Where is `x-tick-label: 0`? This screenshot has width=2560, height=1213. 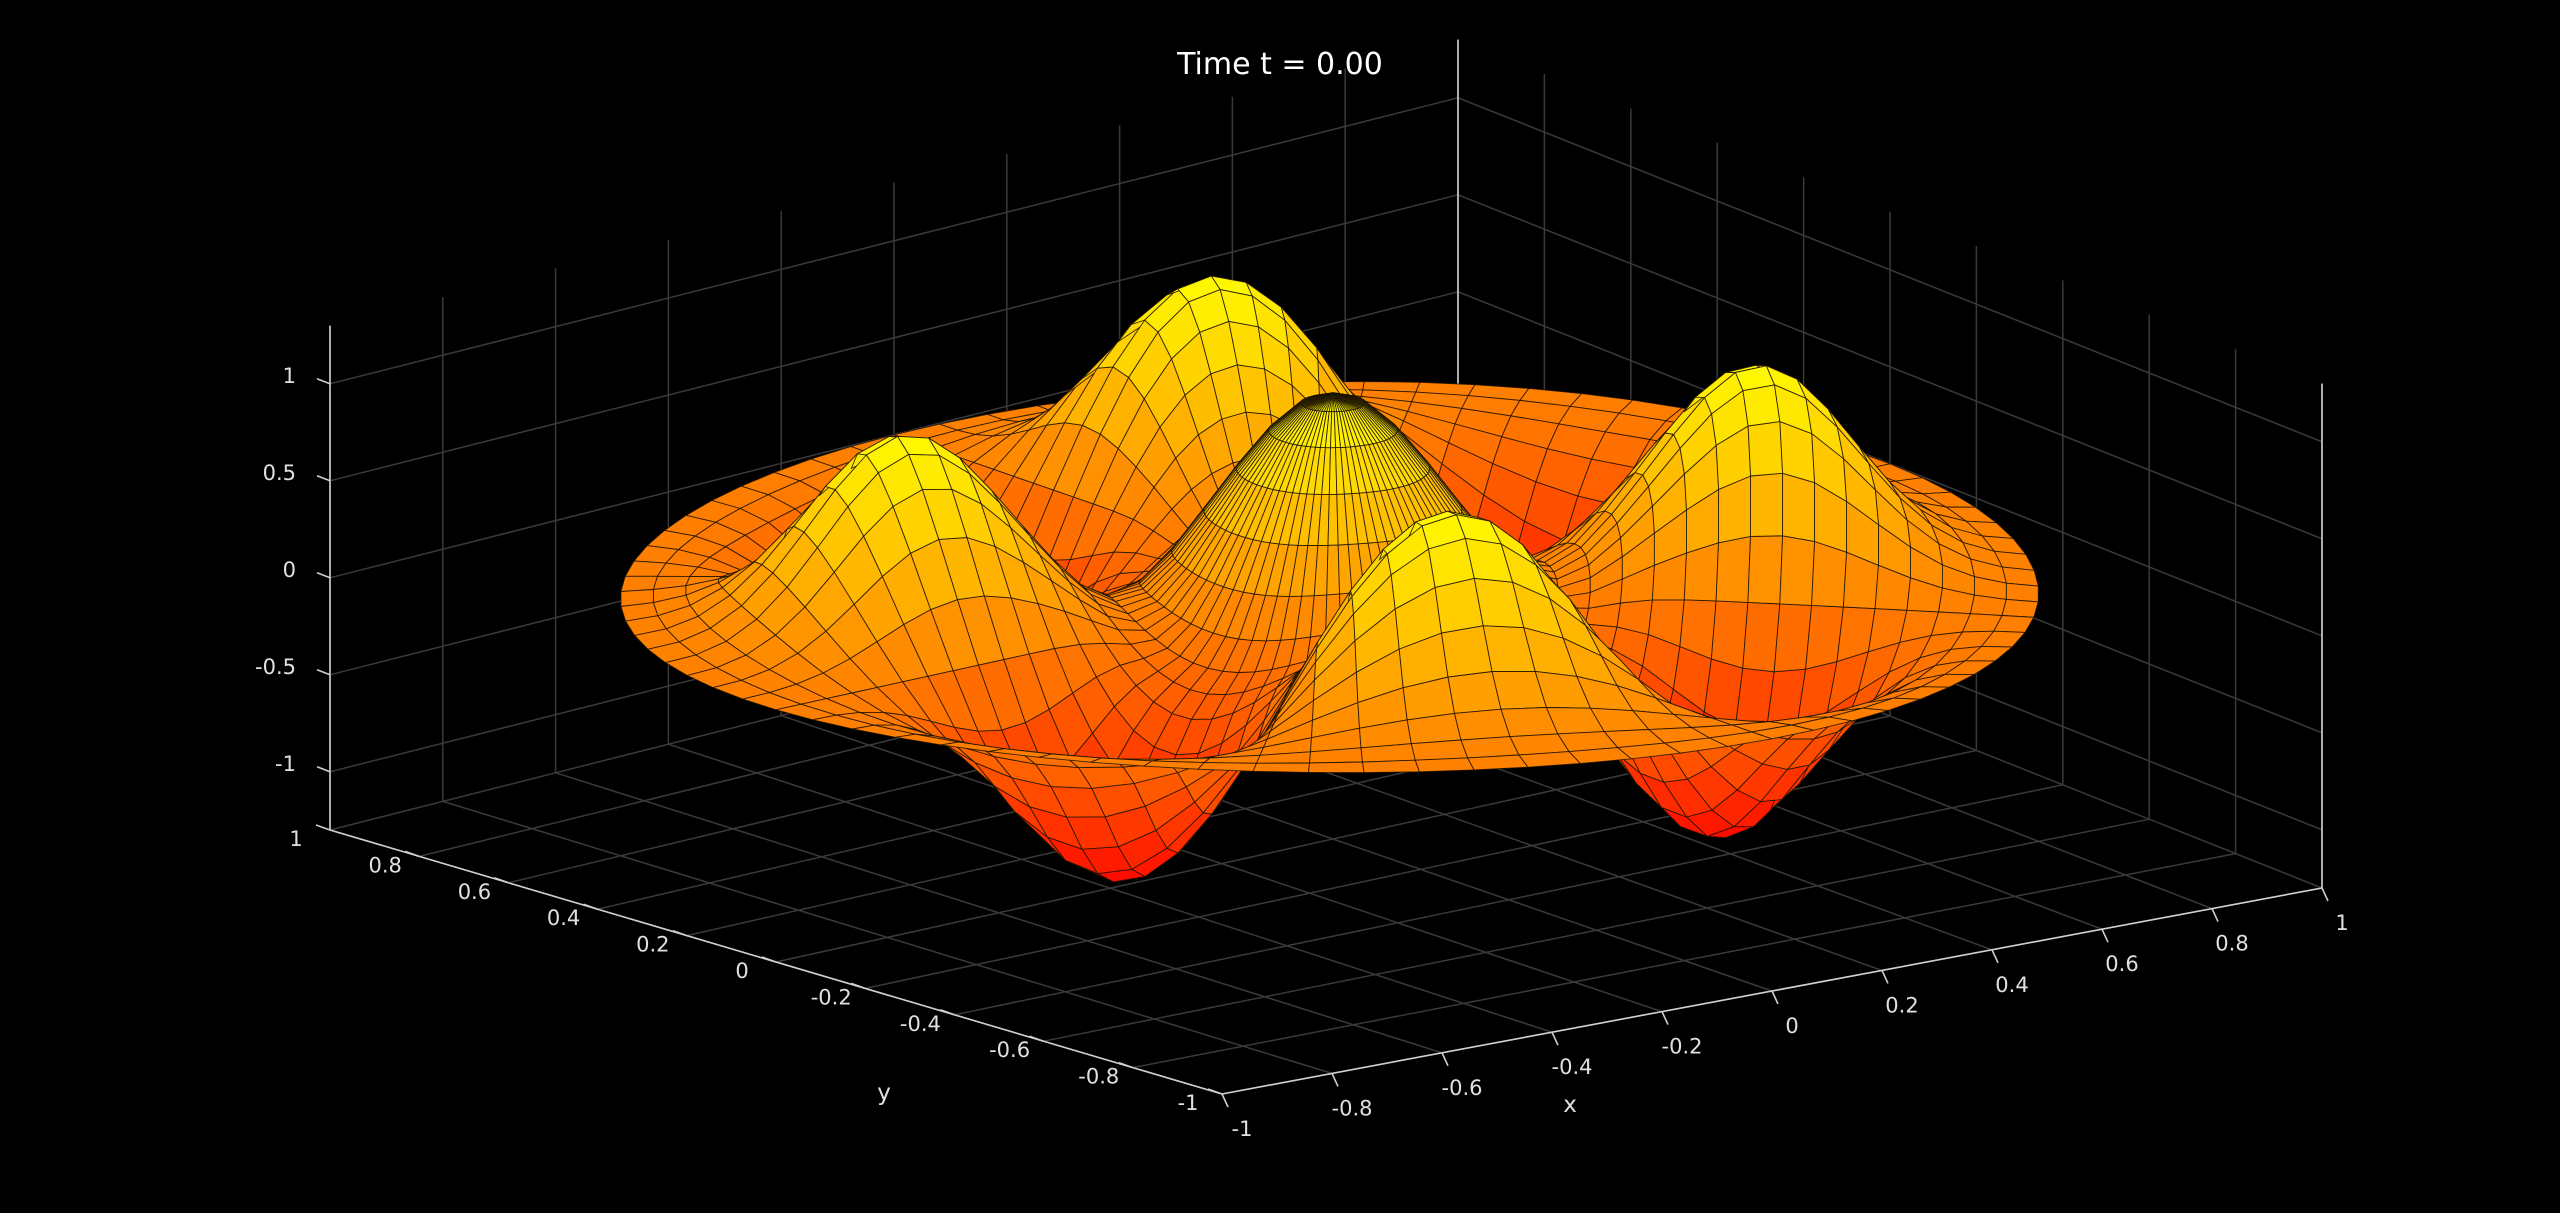
x-tick-label: 0 is located at coordinates (1791, 1026).